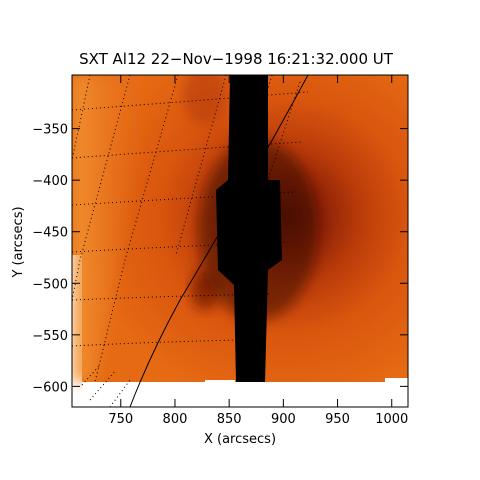  I want to click on x-tick-label-0: 750, so click(120, 419).